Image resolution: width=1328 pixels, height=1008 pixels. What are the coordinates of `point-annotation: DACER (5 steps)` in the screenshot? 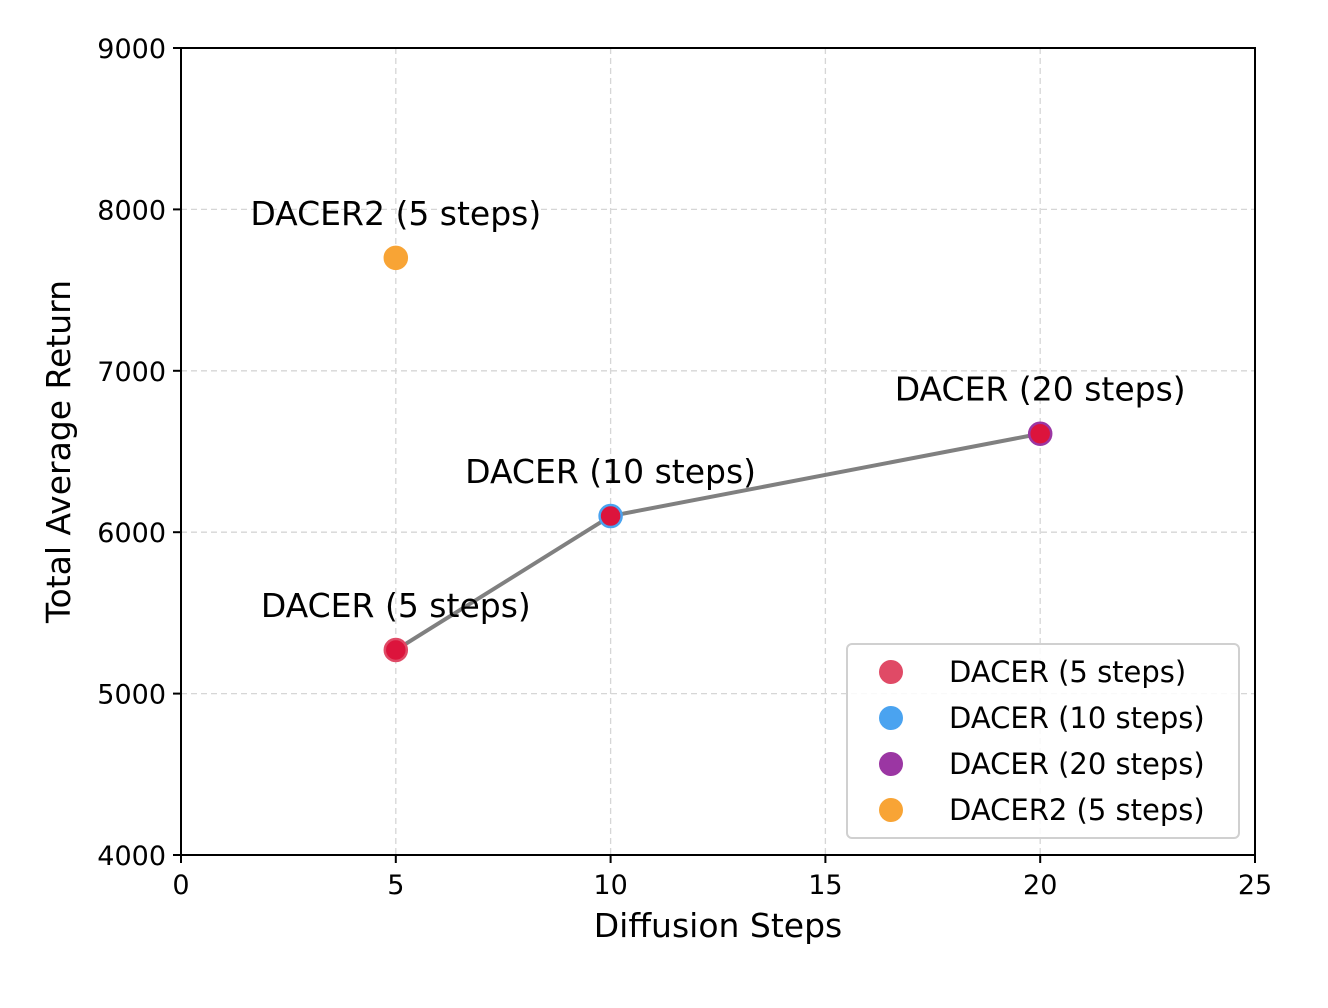 It's located at (396, 605).